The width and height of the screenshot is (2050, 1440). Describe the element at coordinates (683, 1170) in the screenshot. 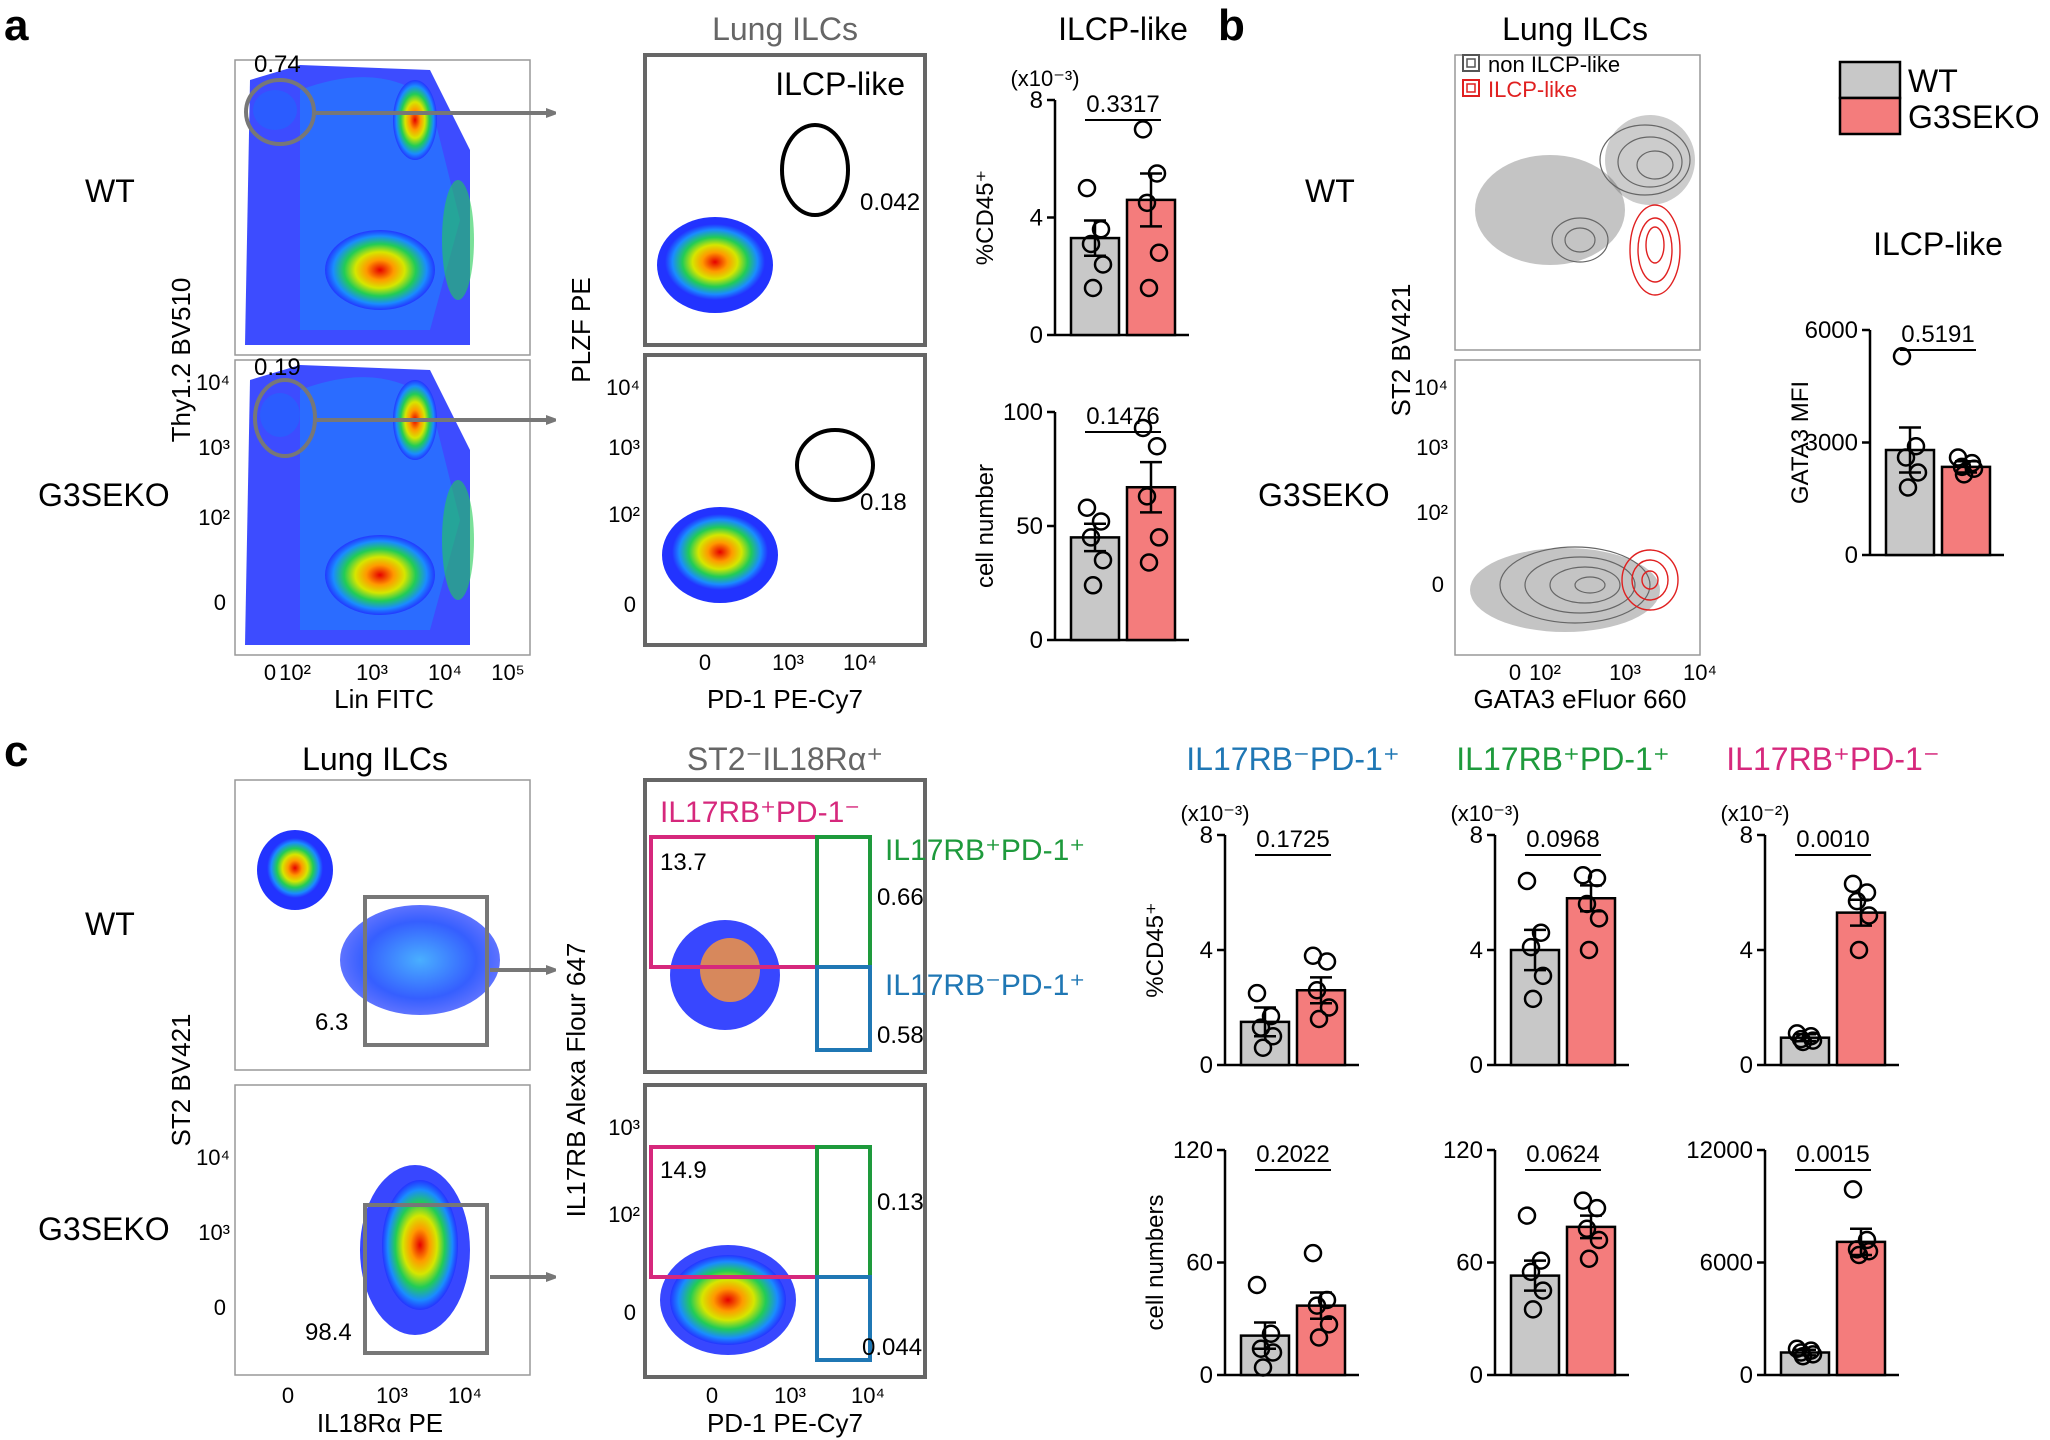

I see `gate-value-c-ko-pink: 14.9` at that location.